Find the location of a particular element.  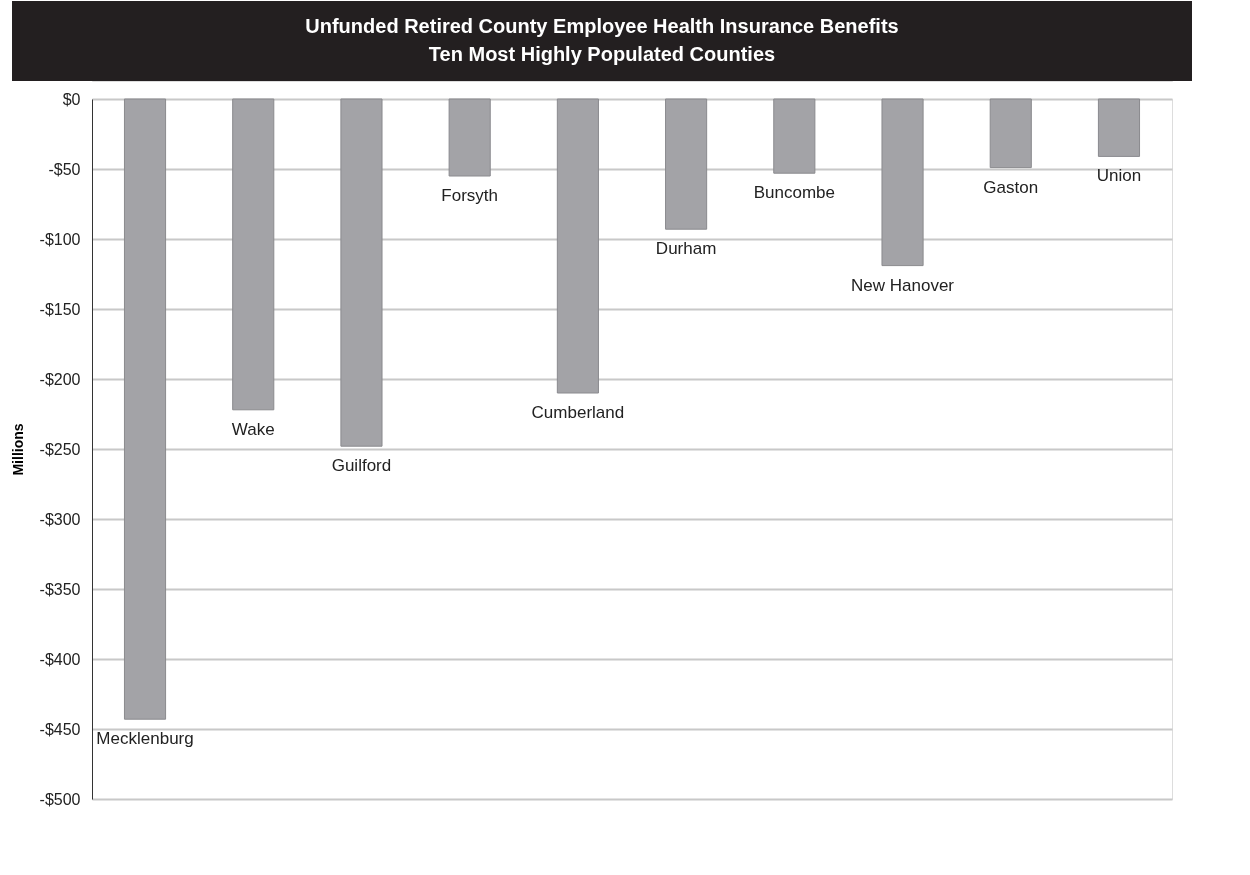

y-tick-label: -$100 is located at coordinates (60, 239).